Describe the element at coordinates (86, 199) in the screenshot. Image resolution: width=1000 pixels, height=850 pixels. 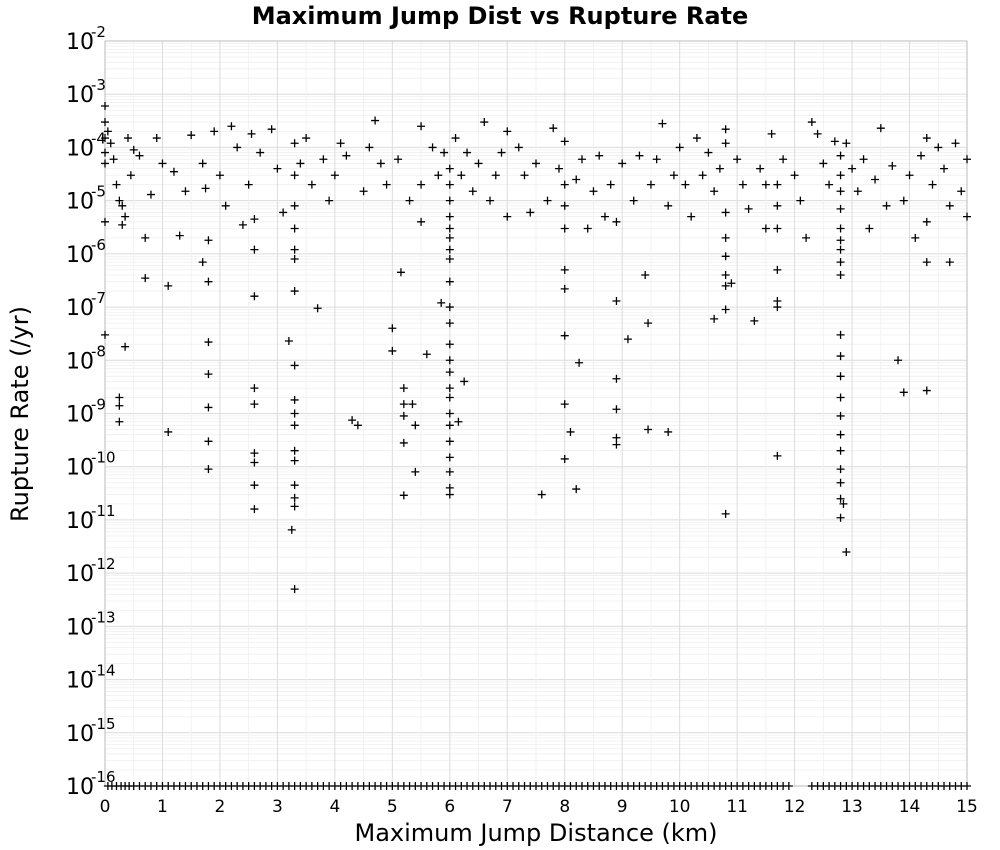
I see `y-tick-label: 10⁻⁵` at that location.